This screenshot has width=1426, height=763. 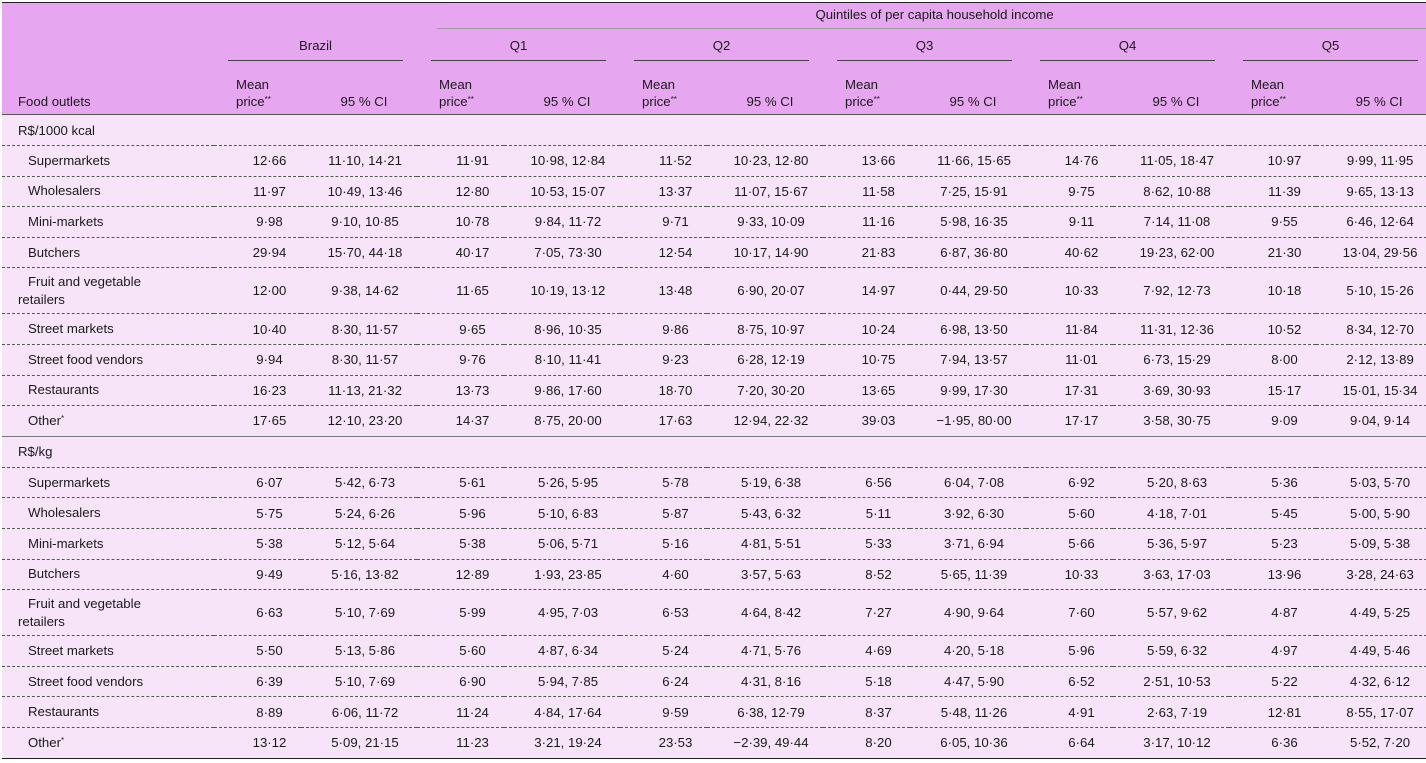 What do you see at coordinates (108, 612) in the screenshot?
I see `outlet-name: Fruit and vegetable retailers` at bounding box center [108, 612].